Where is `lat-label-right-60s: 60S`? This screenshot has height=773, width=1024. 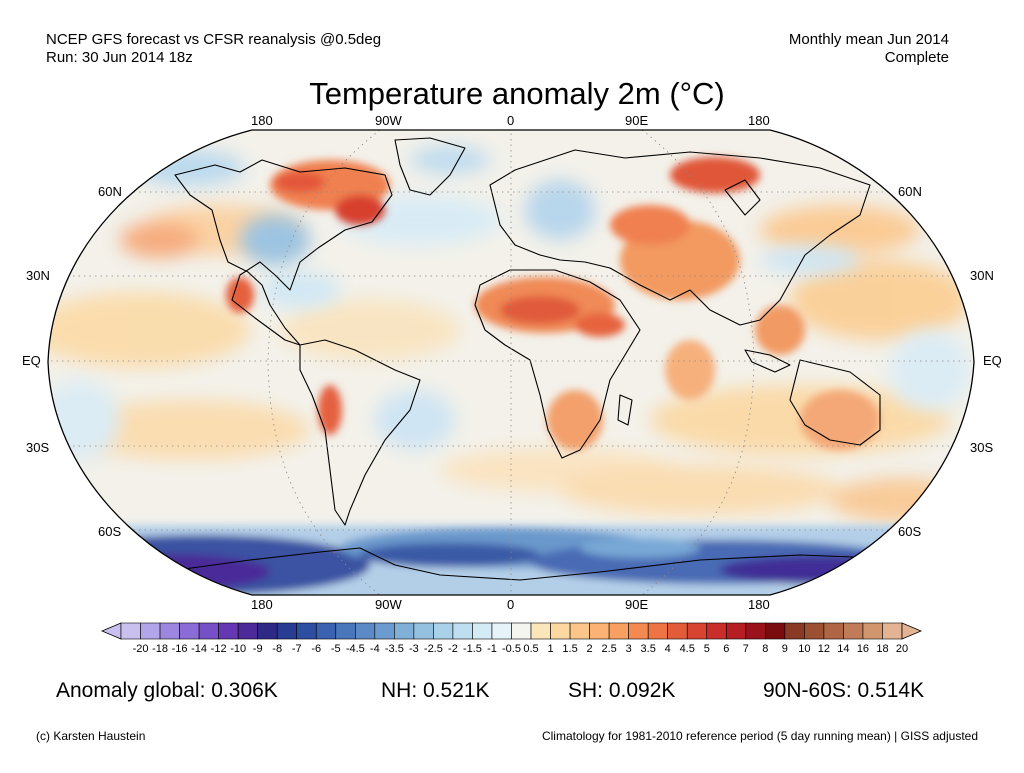
lat-label-right-60s: 60S is located at coordinates (910, 531).